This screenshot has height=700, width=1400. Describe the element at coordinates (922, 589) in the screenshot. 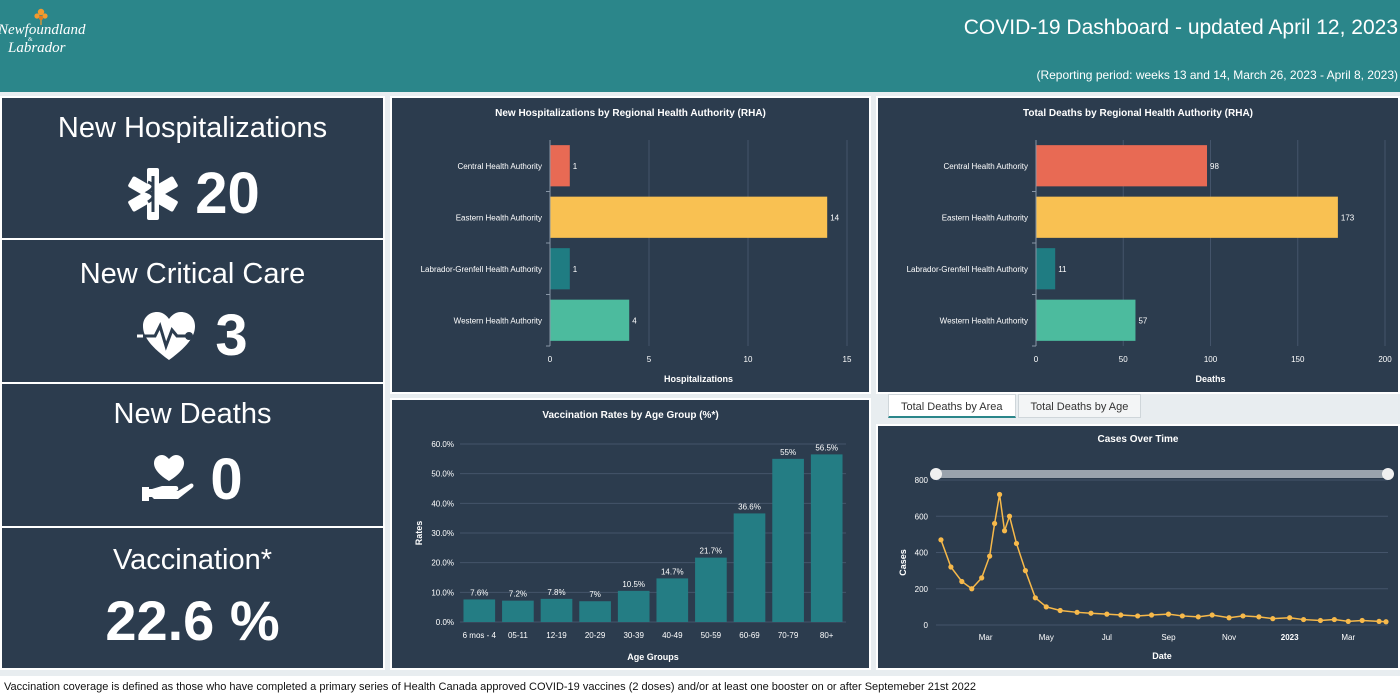

I see `y-tick-label: 200` at that location.